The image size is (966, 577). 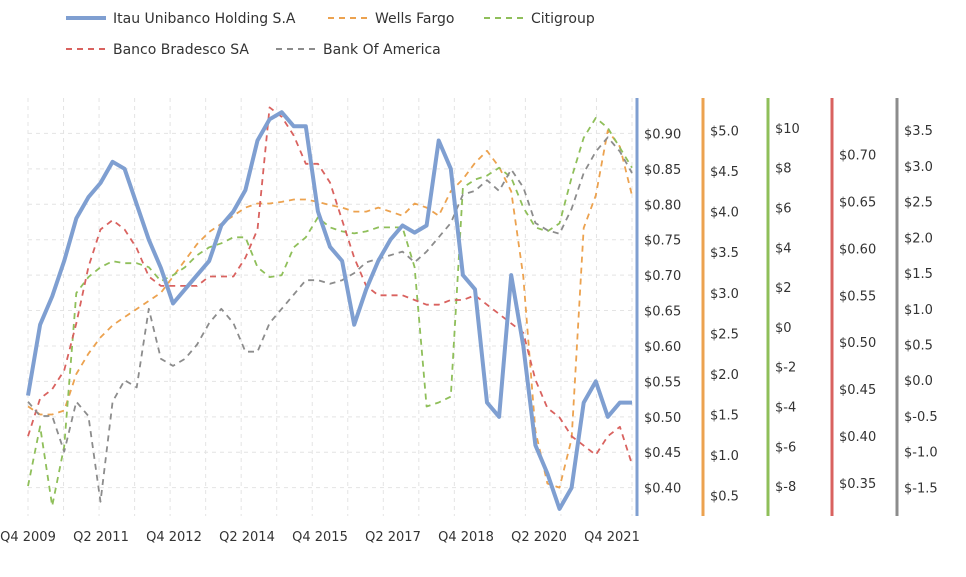 What do you see at coordinates (539, 537) in the screenshot?
I see `x-tick-label: Q2 2020` at bounding box center [539, 537].